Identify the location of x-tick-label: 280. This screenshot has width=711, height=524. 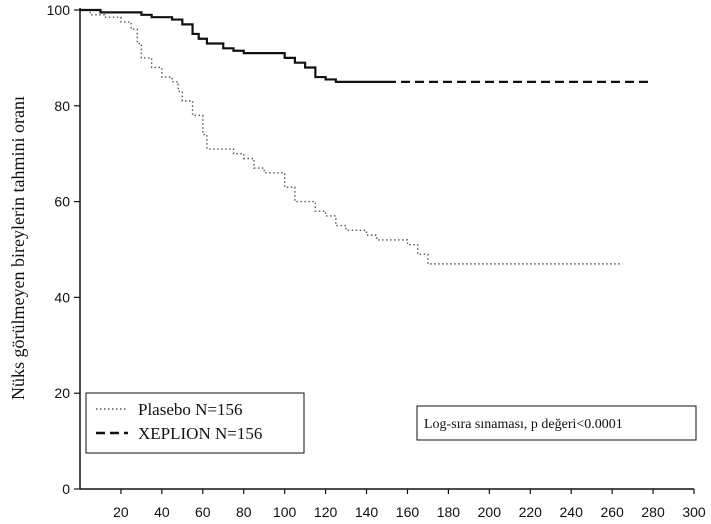
(653, 512).